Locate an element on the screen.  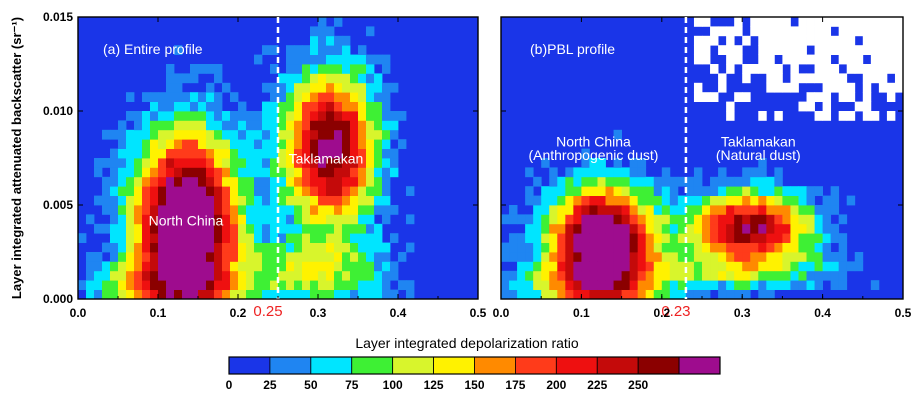
colorbar-segment is located at coordinates (249, 365).